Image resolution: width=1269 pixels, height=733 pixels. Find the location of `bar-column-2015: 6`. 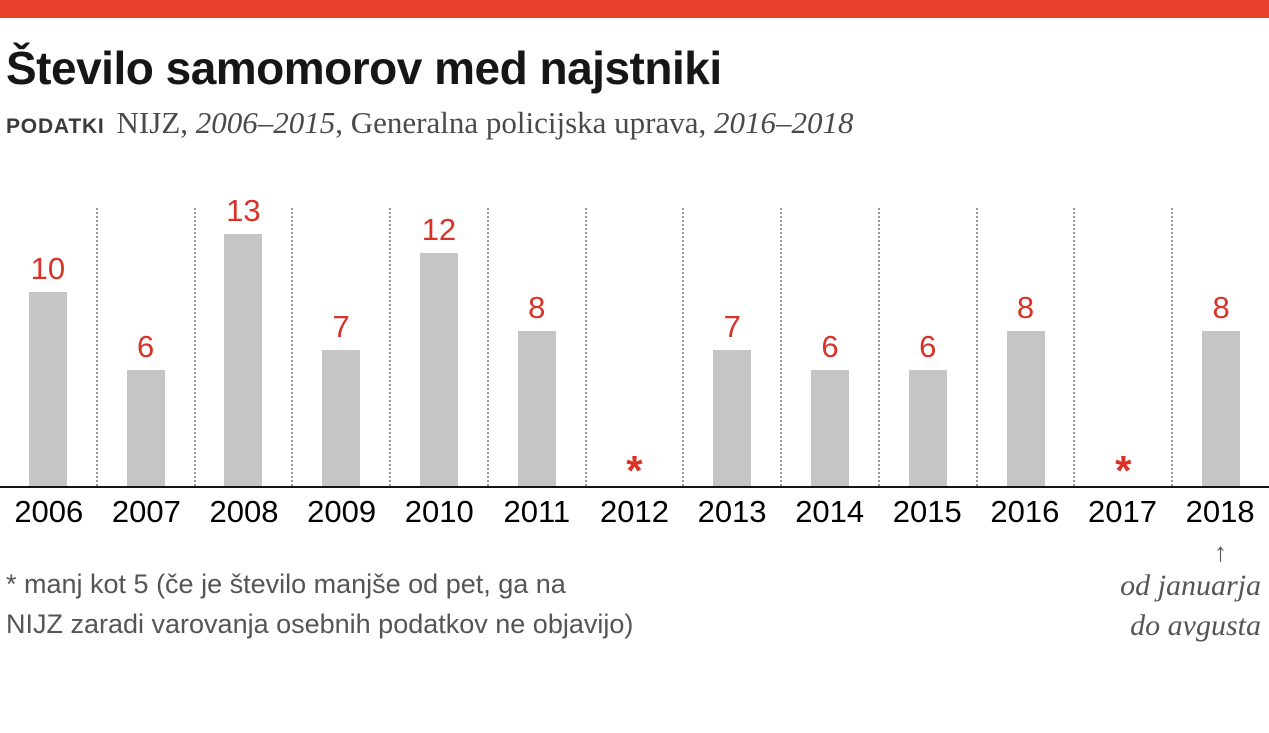

bar-column-2015: 6 is located at coordinates (926, 347).